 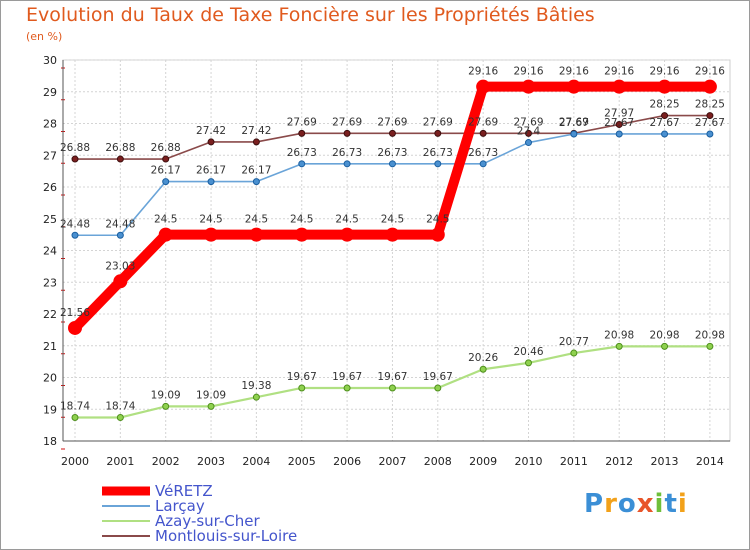 What do you see at coordinates (211, 131) in the screenshot?
I see `data-label: 27.42` at bounding box center [211, 131].